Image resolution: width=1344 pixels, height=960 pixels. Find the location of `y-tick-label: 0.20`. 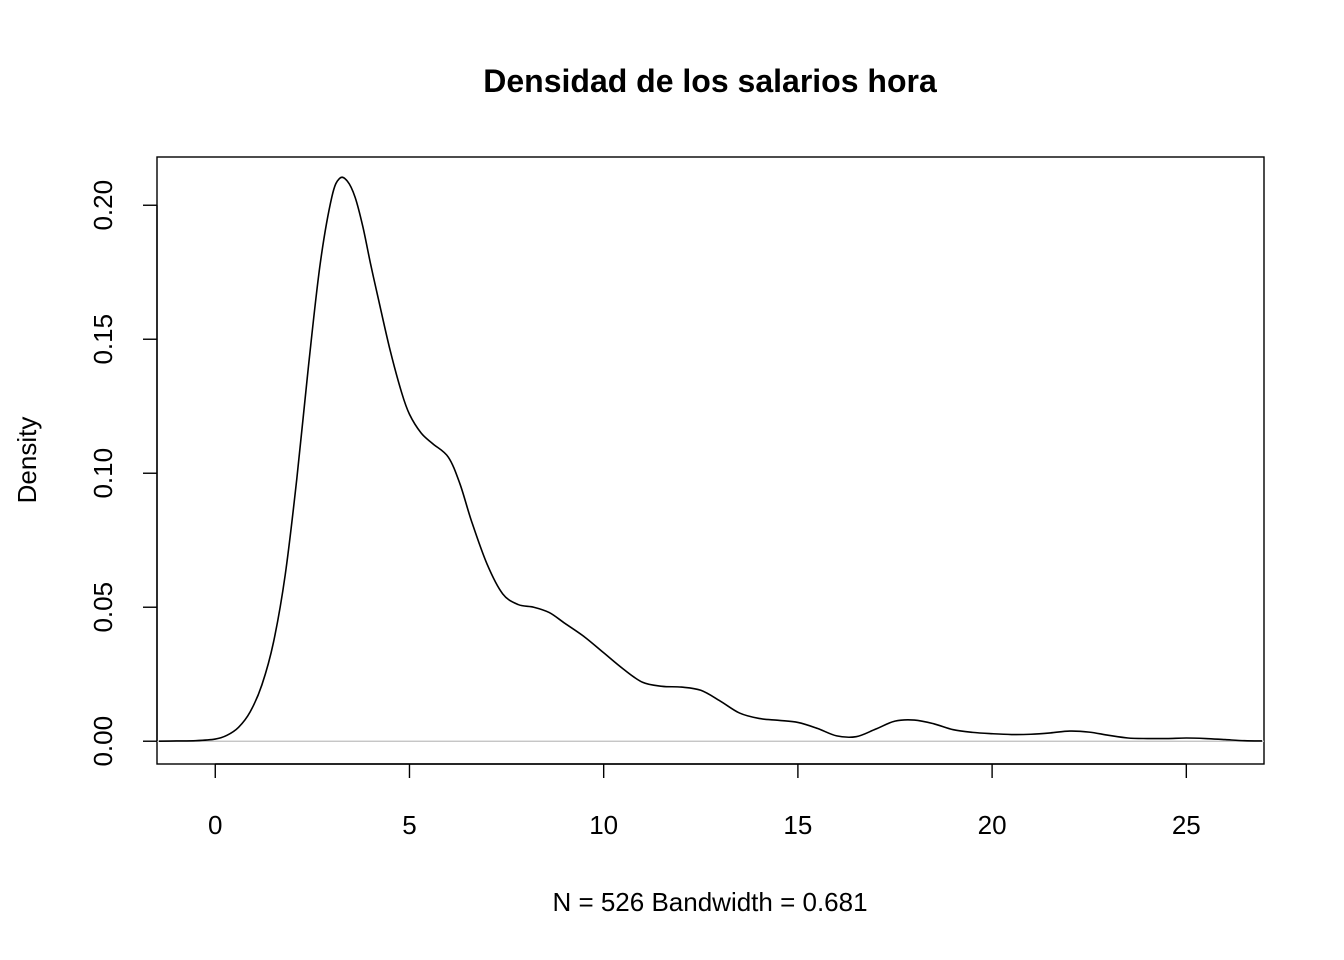

y-tick-label: 0.20 is located at coordinates (103, 205).